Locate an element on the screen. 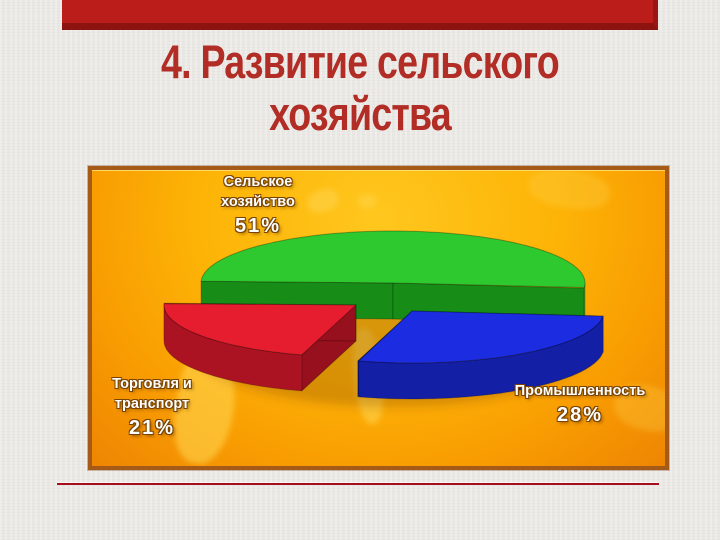 This screenshot has width=720, height=540. slide-title-line-2: хозяйства is located at coordinates (360, 113).